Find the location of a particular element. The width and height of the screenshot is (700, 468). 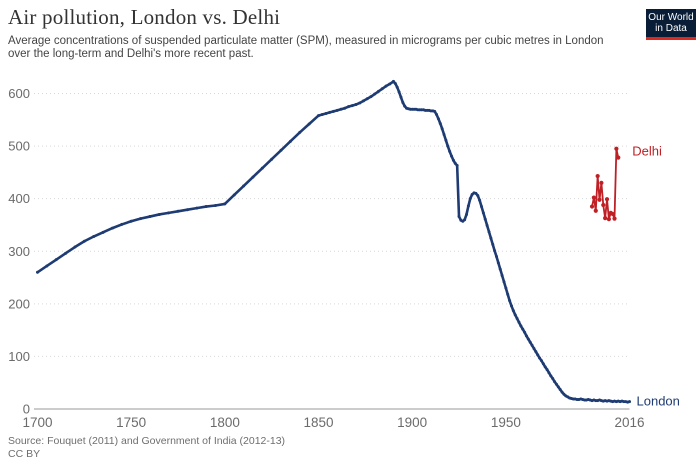

owid-logo-line-2: in Data is located at coordinates (671, 28).